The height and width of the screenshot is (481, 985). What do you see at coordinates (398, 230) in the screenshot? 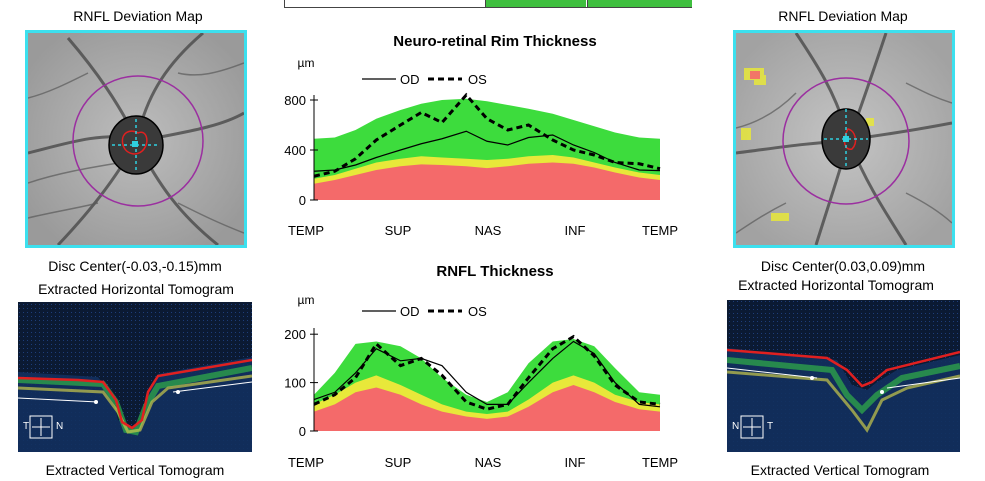
I see `rim-xtick-label: SUP` at bounding box center [398, 230].